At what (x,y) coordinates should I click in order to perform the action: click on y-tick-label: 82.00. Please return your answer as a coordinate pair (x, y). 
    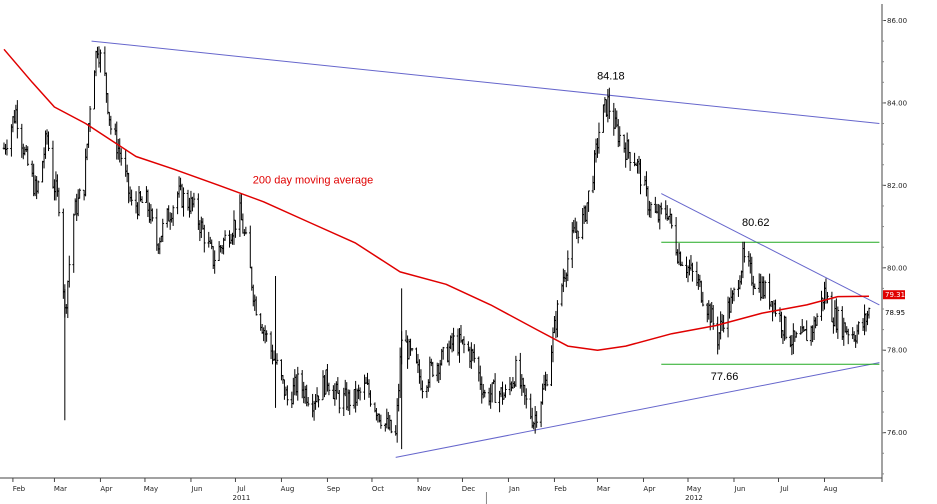
    Looking at the image, I should click on (897, 186).